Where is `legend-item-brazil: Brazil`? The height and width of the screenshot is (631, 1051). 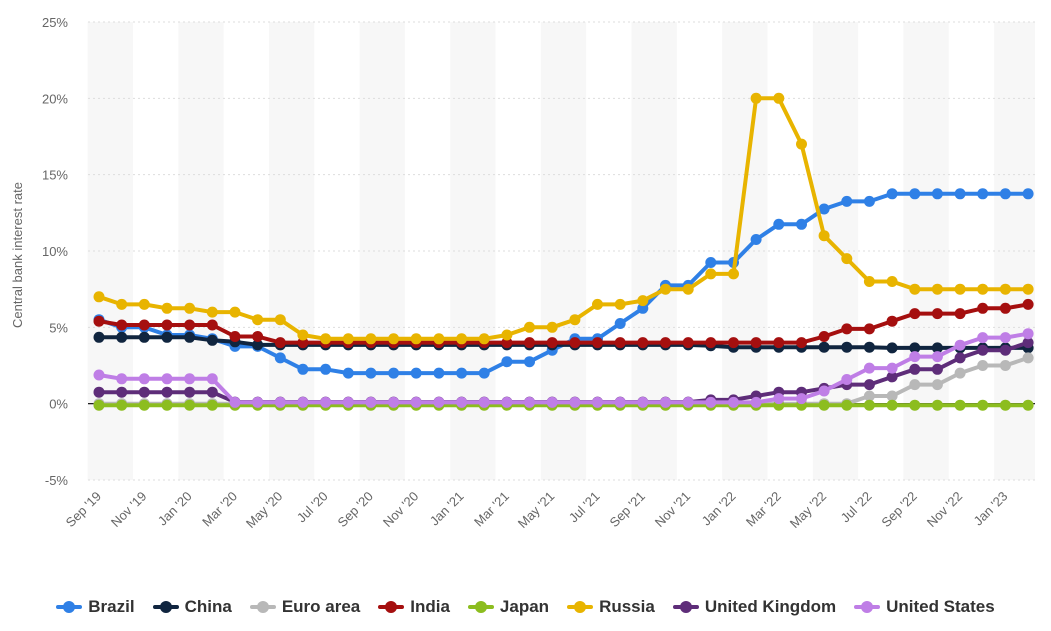
legend-item-brazil: Brazil is located at coordinates (95, 607).